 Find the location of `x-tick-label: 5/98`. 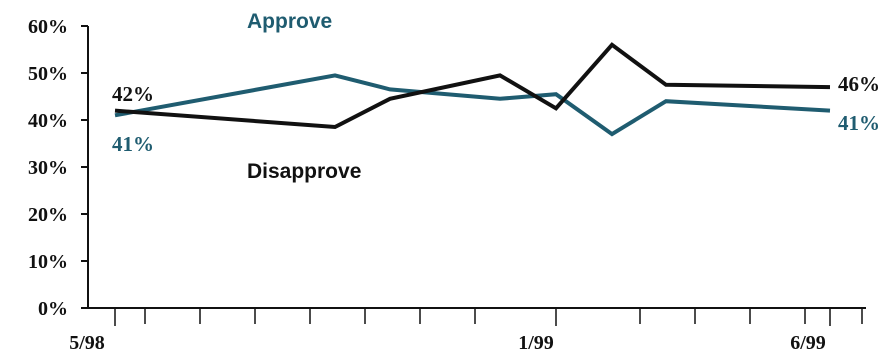

x-tick-label: 5/98 is located at coordinates (87, 343).